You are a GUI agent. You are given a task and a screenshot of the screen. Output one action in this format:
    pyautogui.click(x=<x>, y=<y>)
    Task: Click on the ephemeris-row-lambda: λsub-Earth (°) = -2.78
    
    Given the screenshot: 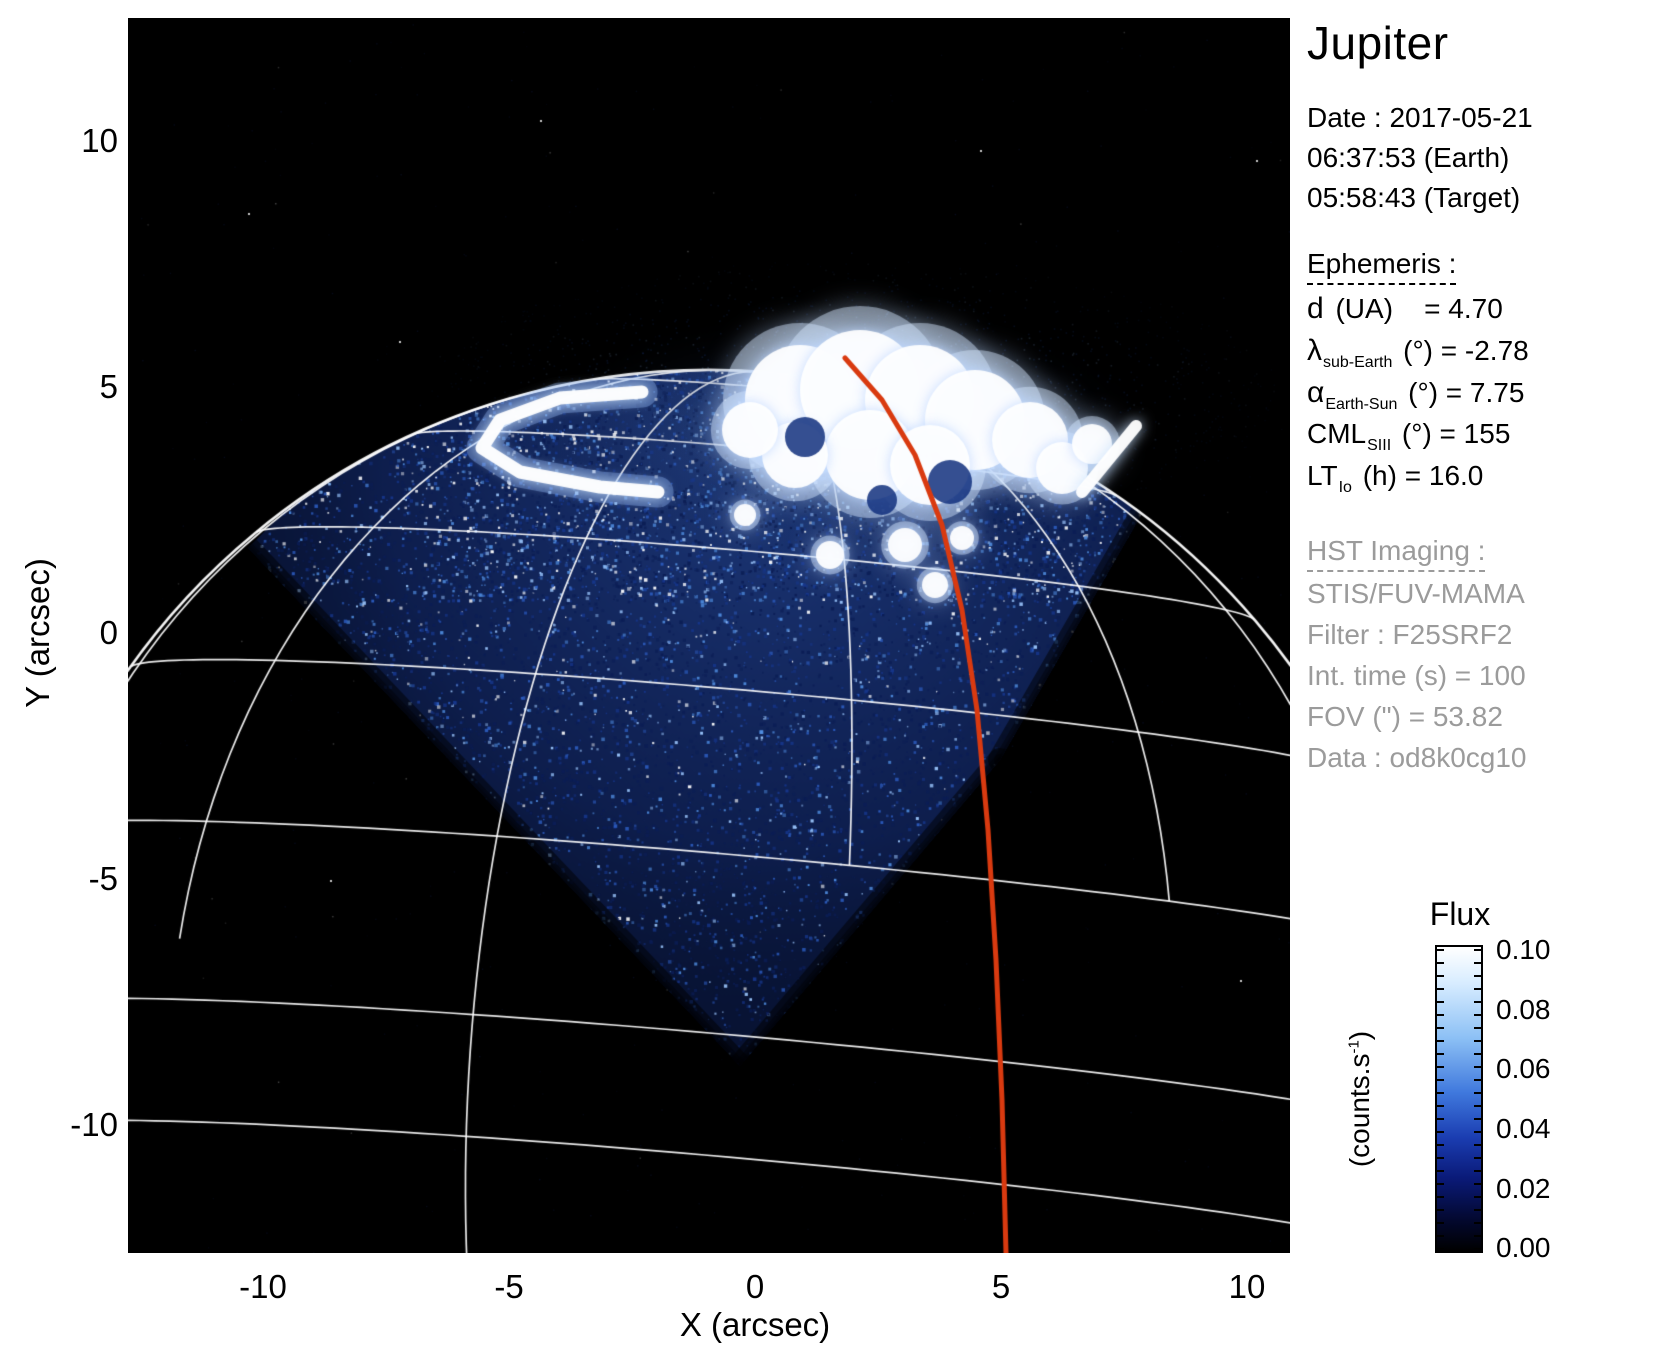 What is the action you would take?
    pyautogui.click(x=1418, y=352)
    